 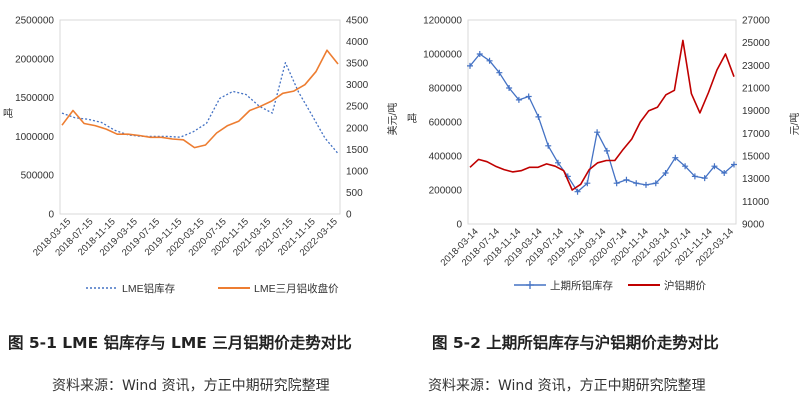 I want to click on right-tick-label: 11000, so click(x=756, y=202).